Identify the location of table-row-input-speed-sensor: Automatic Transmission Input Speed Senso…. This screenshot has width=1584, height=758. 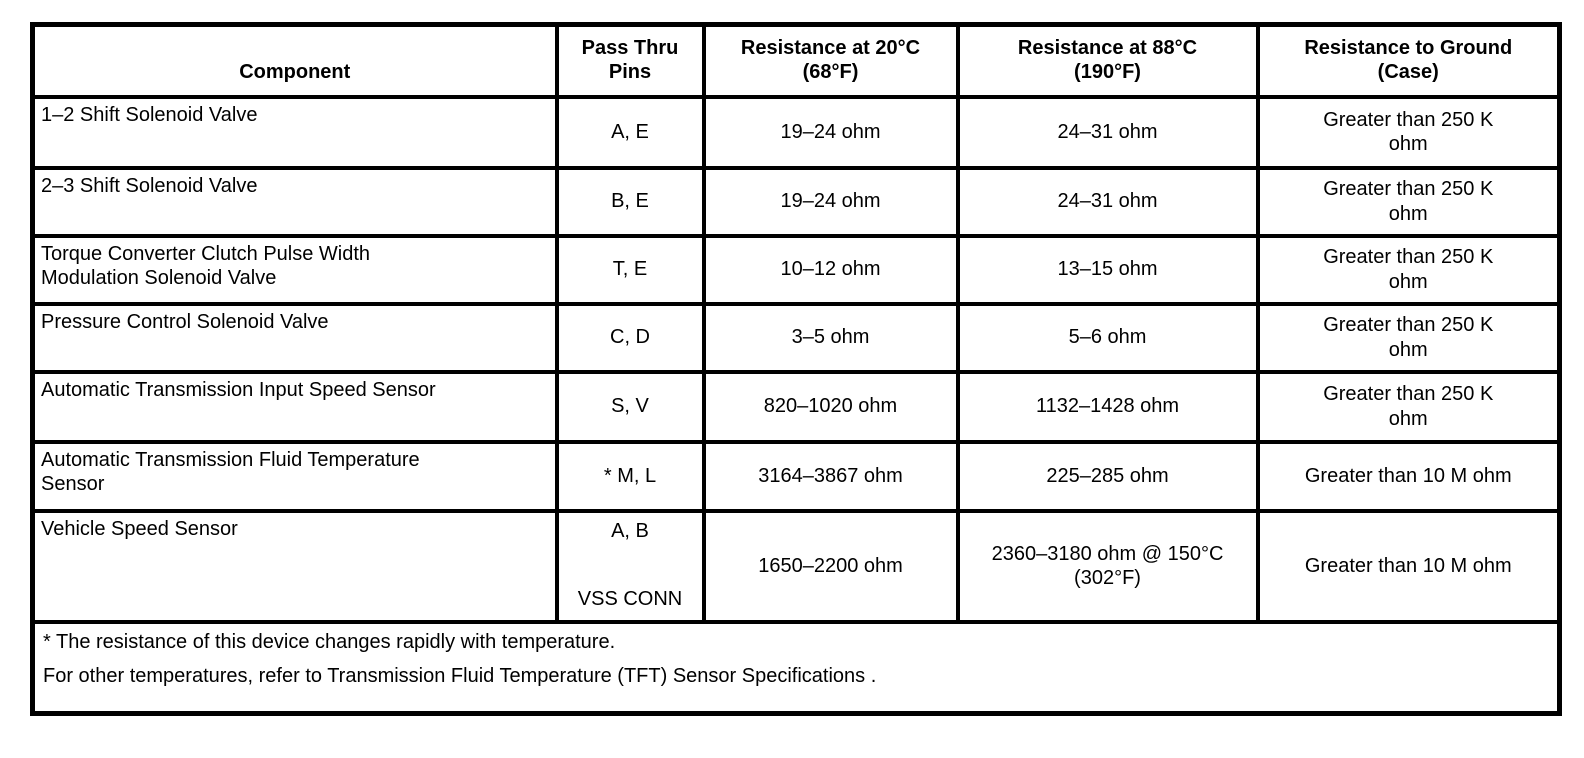
(796, 406).